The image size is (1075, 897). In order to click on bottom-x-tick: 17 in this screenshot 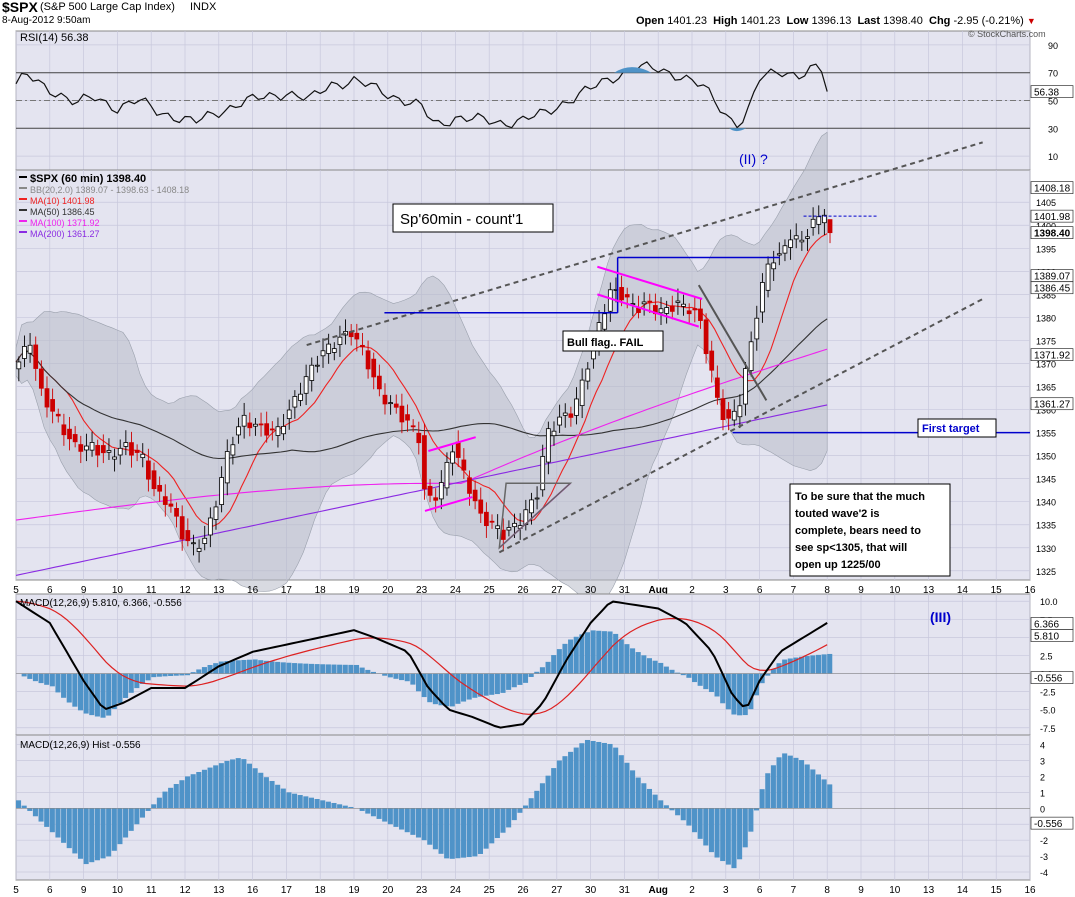, I will do `click(287, 890)`.